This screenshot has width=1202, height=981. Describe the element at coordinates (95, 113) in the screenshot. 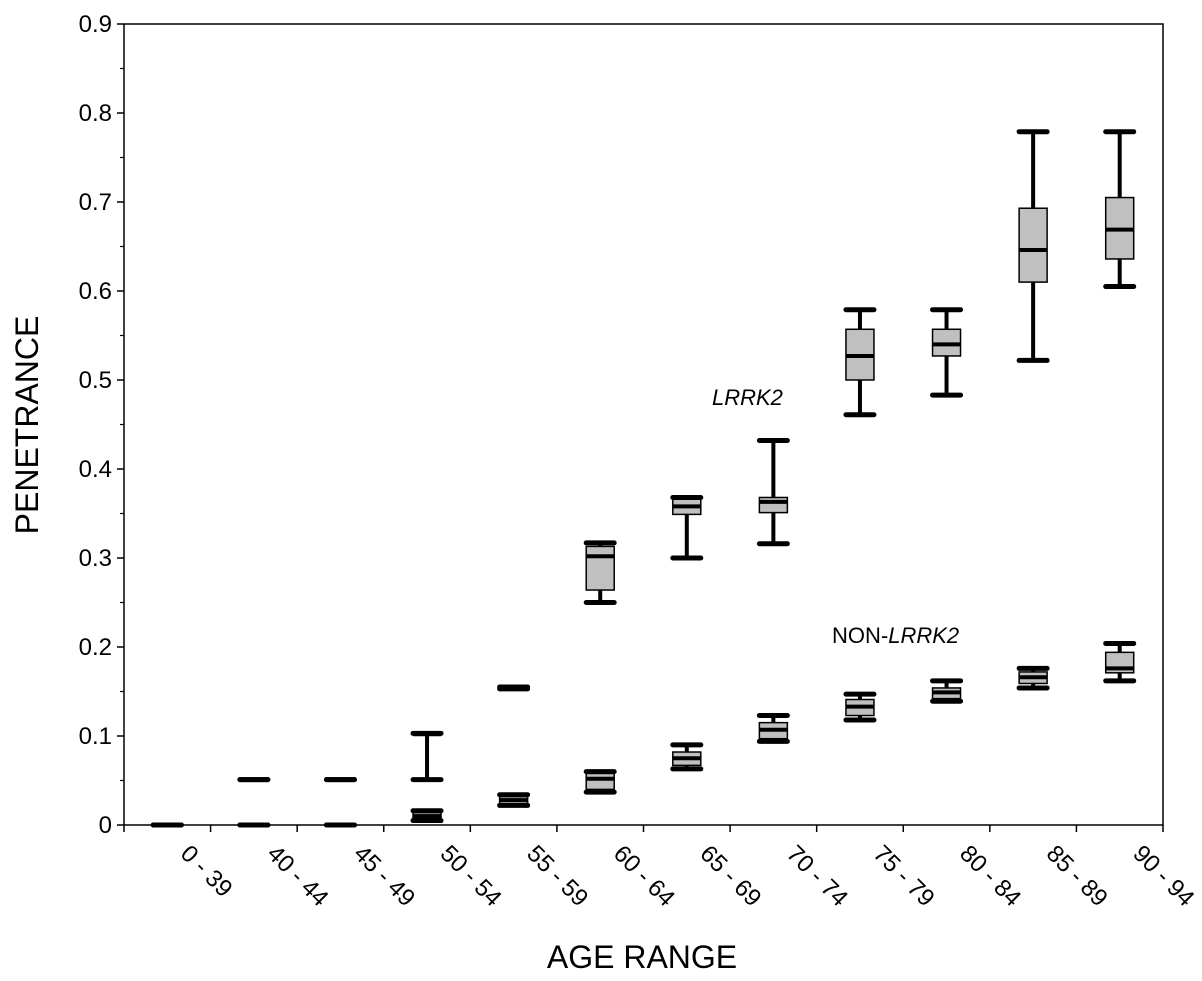

I see `y-tick-label: 0.8` at that location.